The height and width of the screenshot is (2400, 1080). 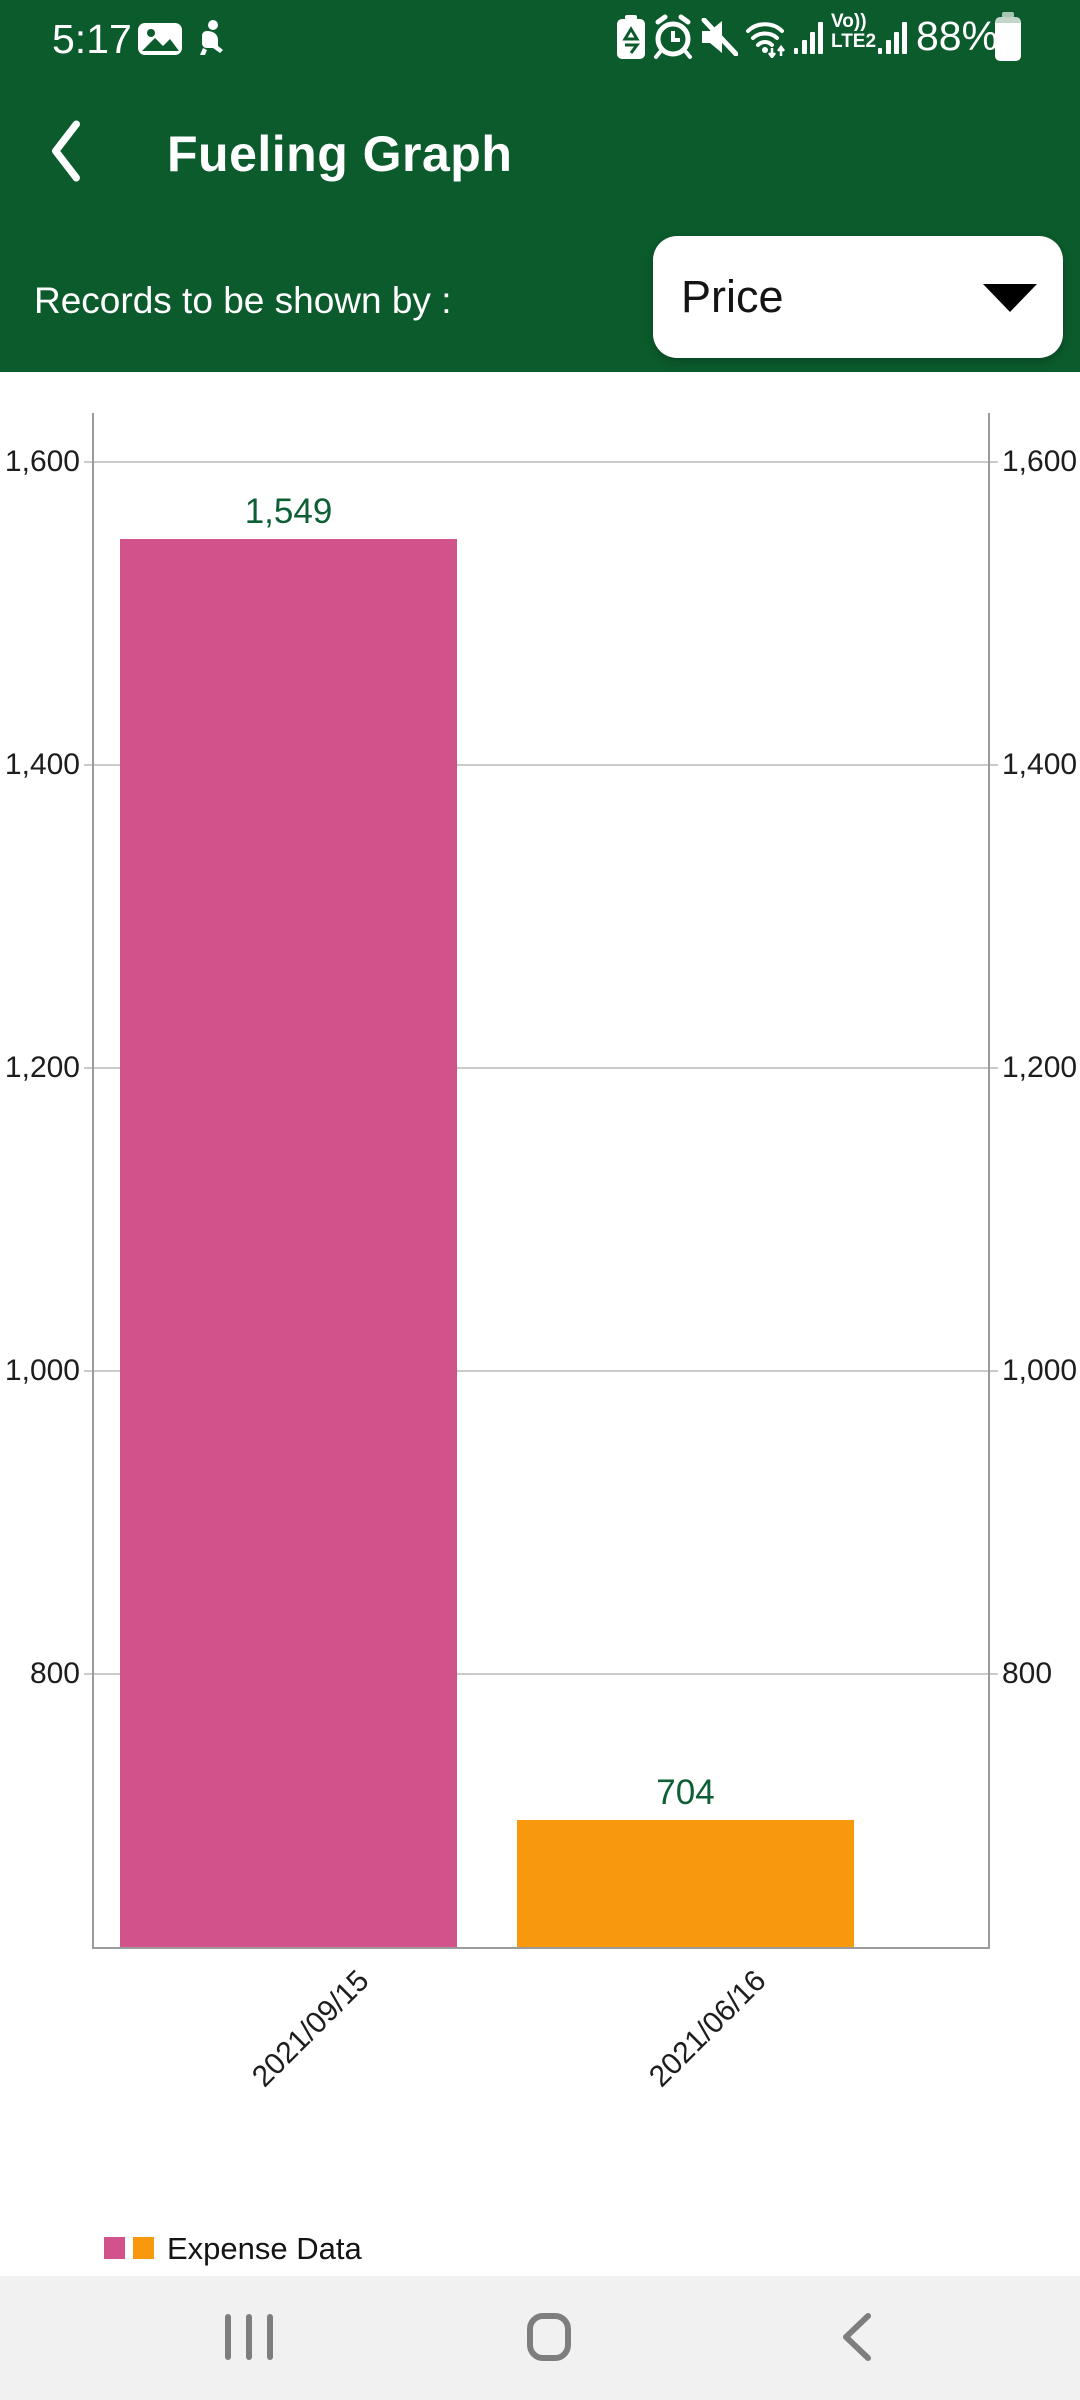 What do you see at coordinates (1040, 764) in the screenshot?
I see `y-axis-label-right: 1,400` at bounding box center [1040, 764].